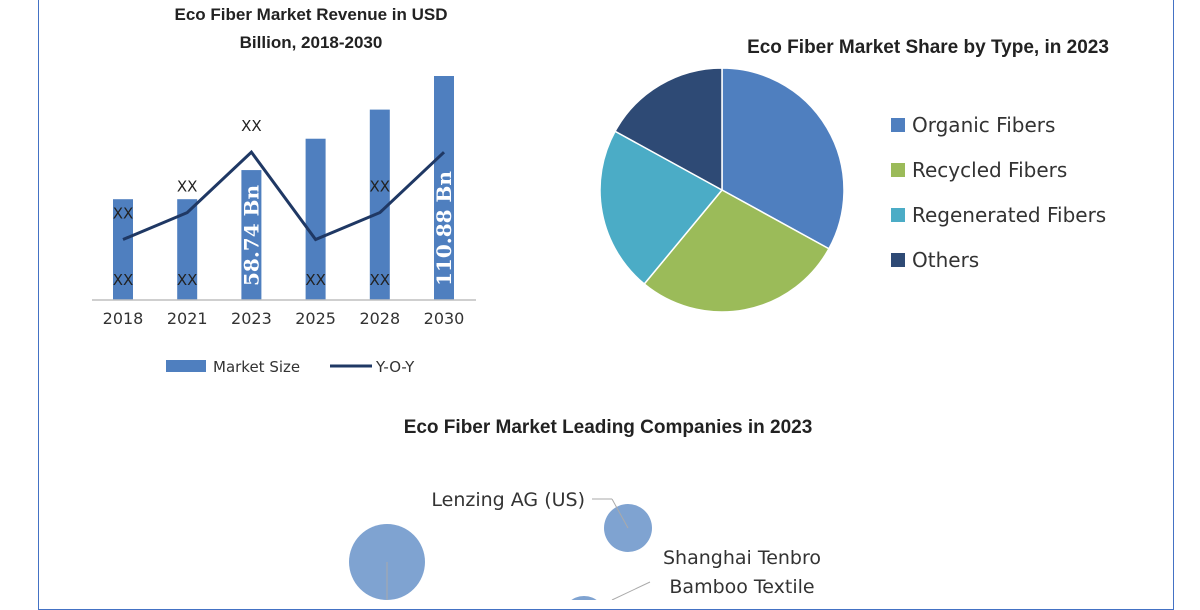  What do you see at coordinates (379, 318) in the screenshot?
I see `x-tick-2028: 2028` at bounding box center [379, 318].